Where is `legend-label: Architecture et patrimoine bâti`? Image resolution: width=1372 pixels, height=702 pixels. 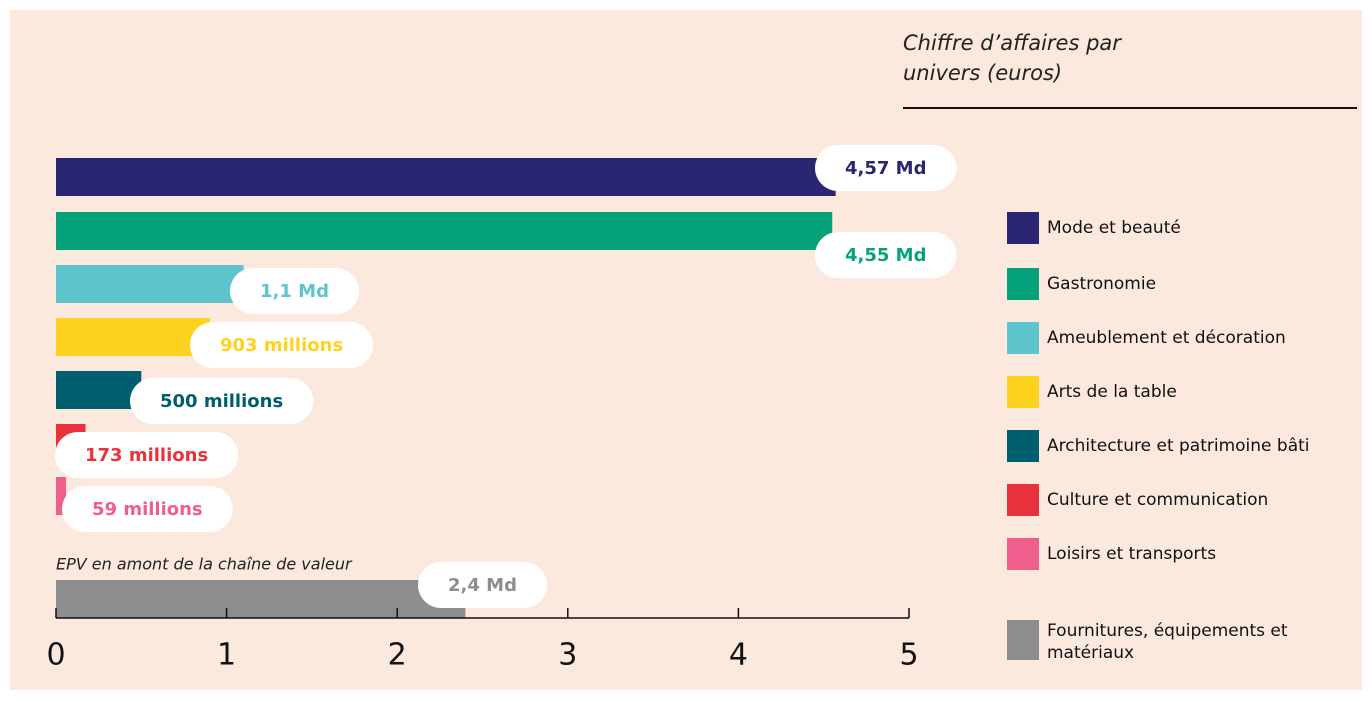
legend-label: Architecture et patrimoine bâti is located at coordinates (1178, 446).